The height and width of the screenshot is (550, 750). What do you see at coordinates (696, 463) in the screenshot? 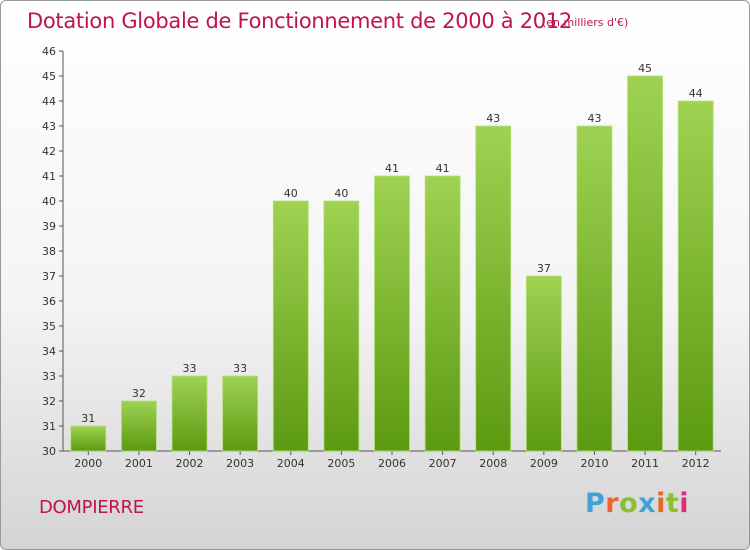
I see `x-tick-label: 2012` at bounding box center [696, 463].